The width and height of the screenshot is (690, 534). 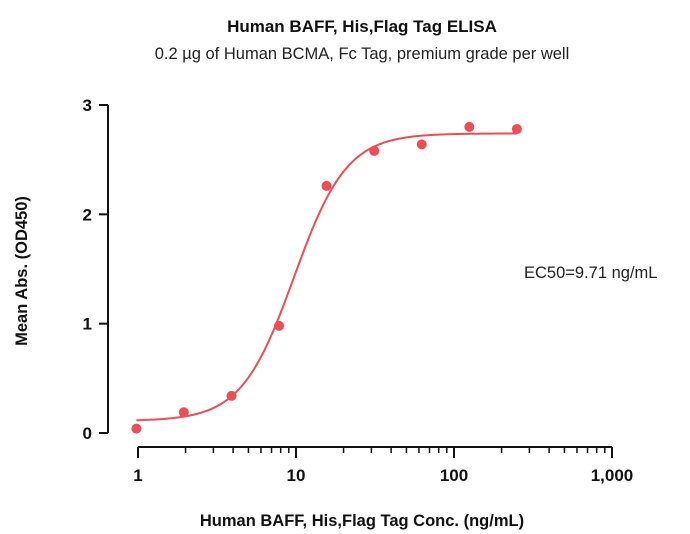 What do you see at coordinates (296, 475) in the screenshot?
I see `x-tick-label: 10` at bounding box center [296, 475].